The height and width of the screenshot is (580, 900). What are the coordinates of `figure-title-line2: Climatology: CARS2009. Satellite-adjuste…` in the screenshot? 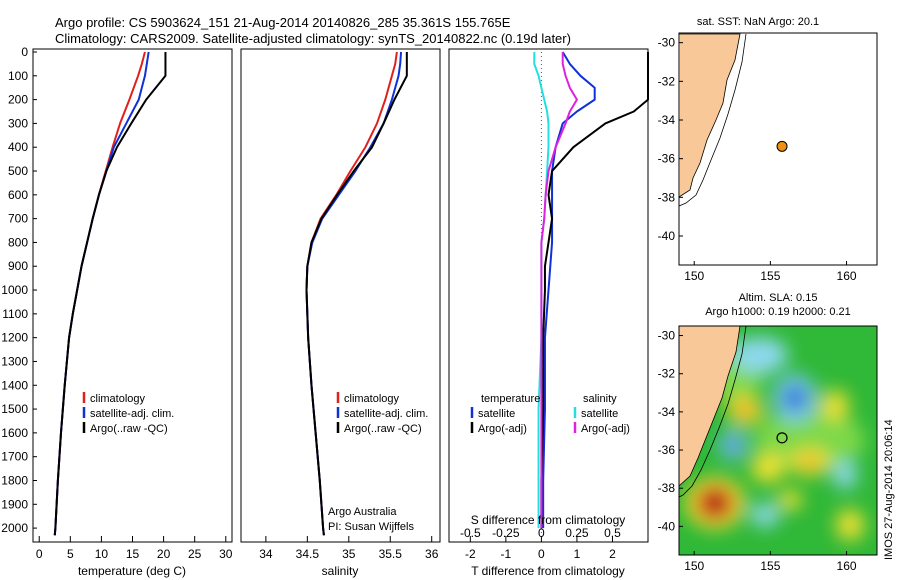 It's located at (313, 38).